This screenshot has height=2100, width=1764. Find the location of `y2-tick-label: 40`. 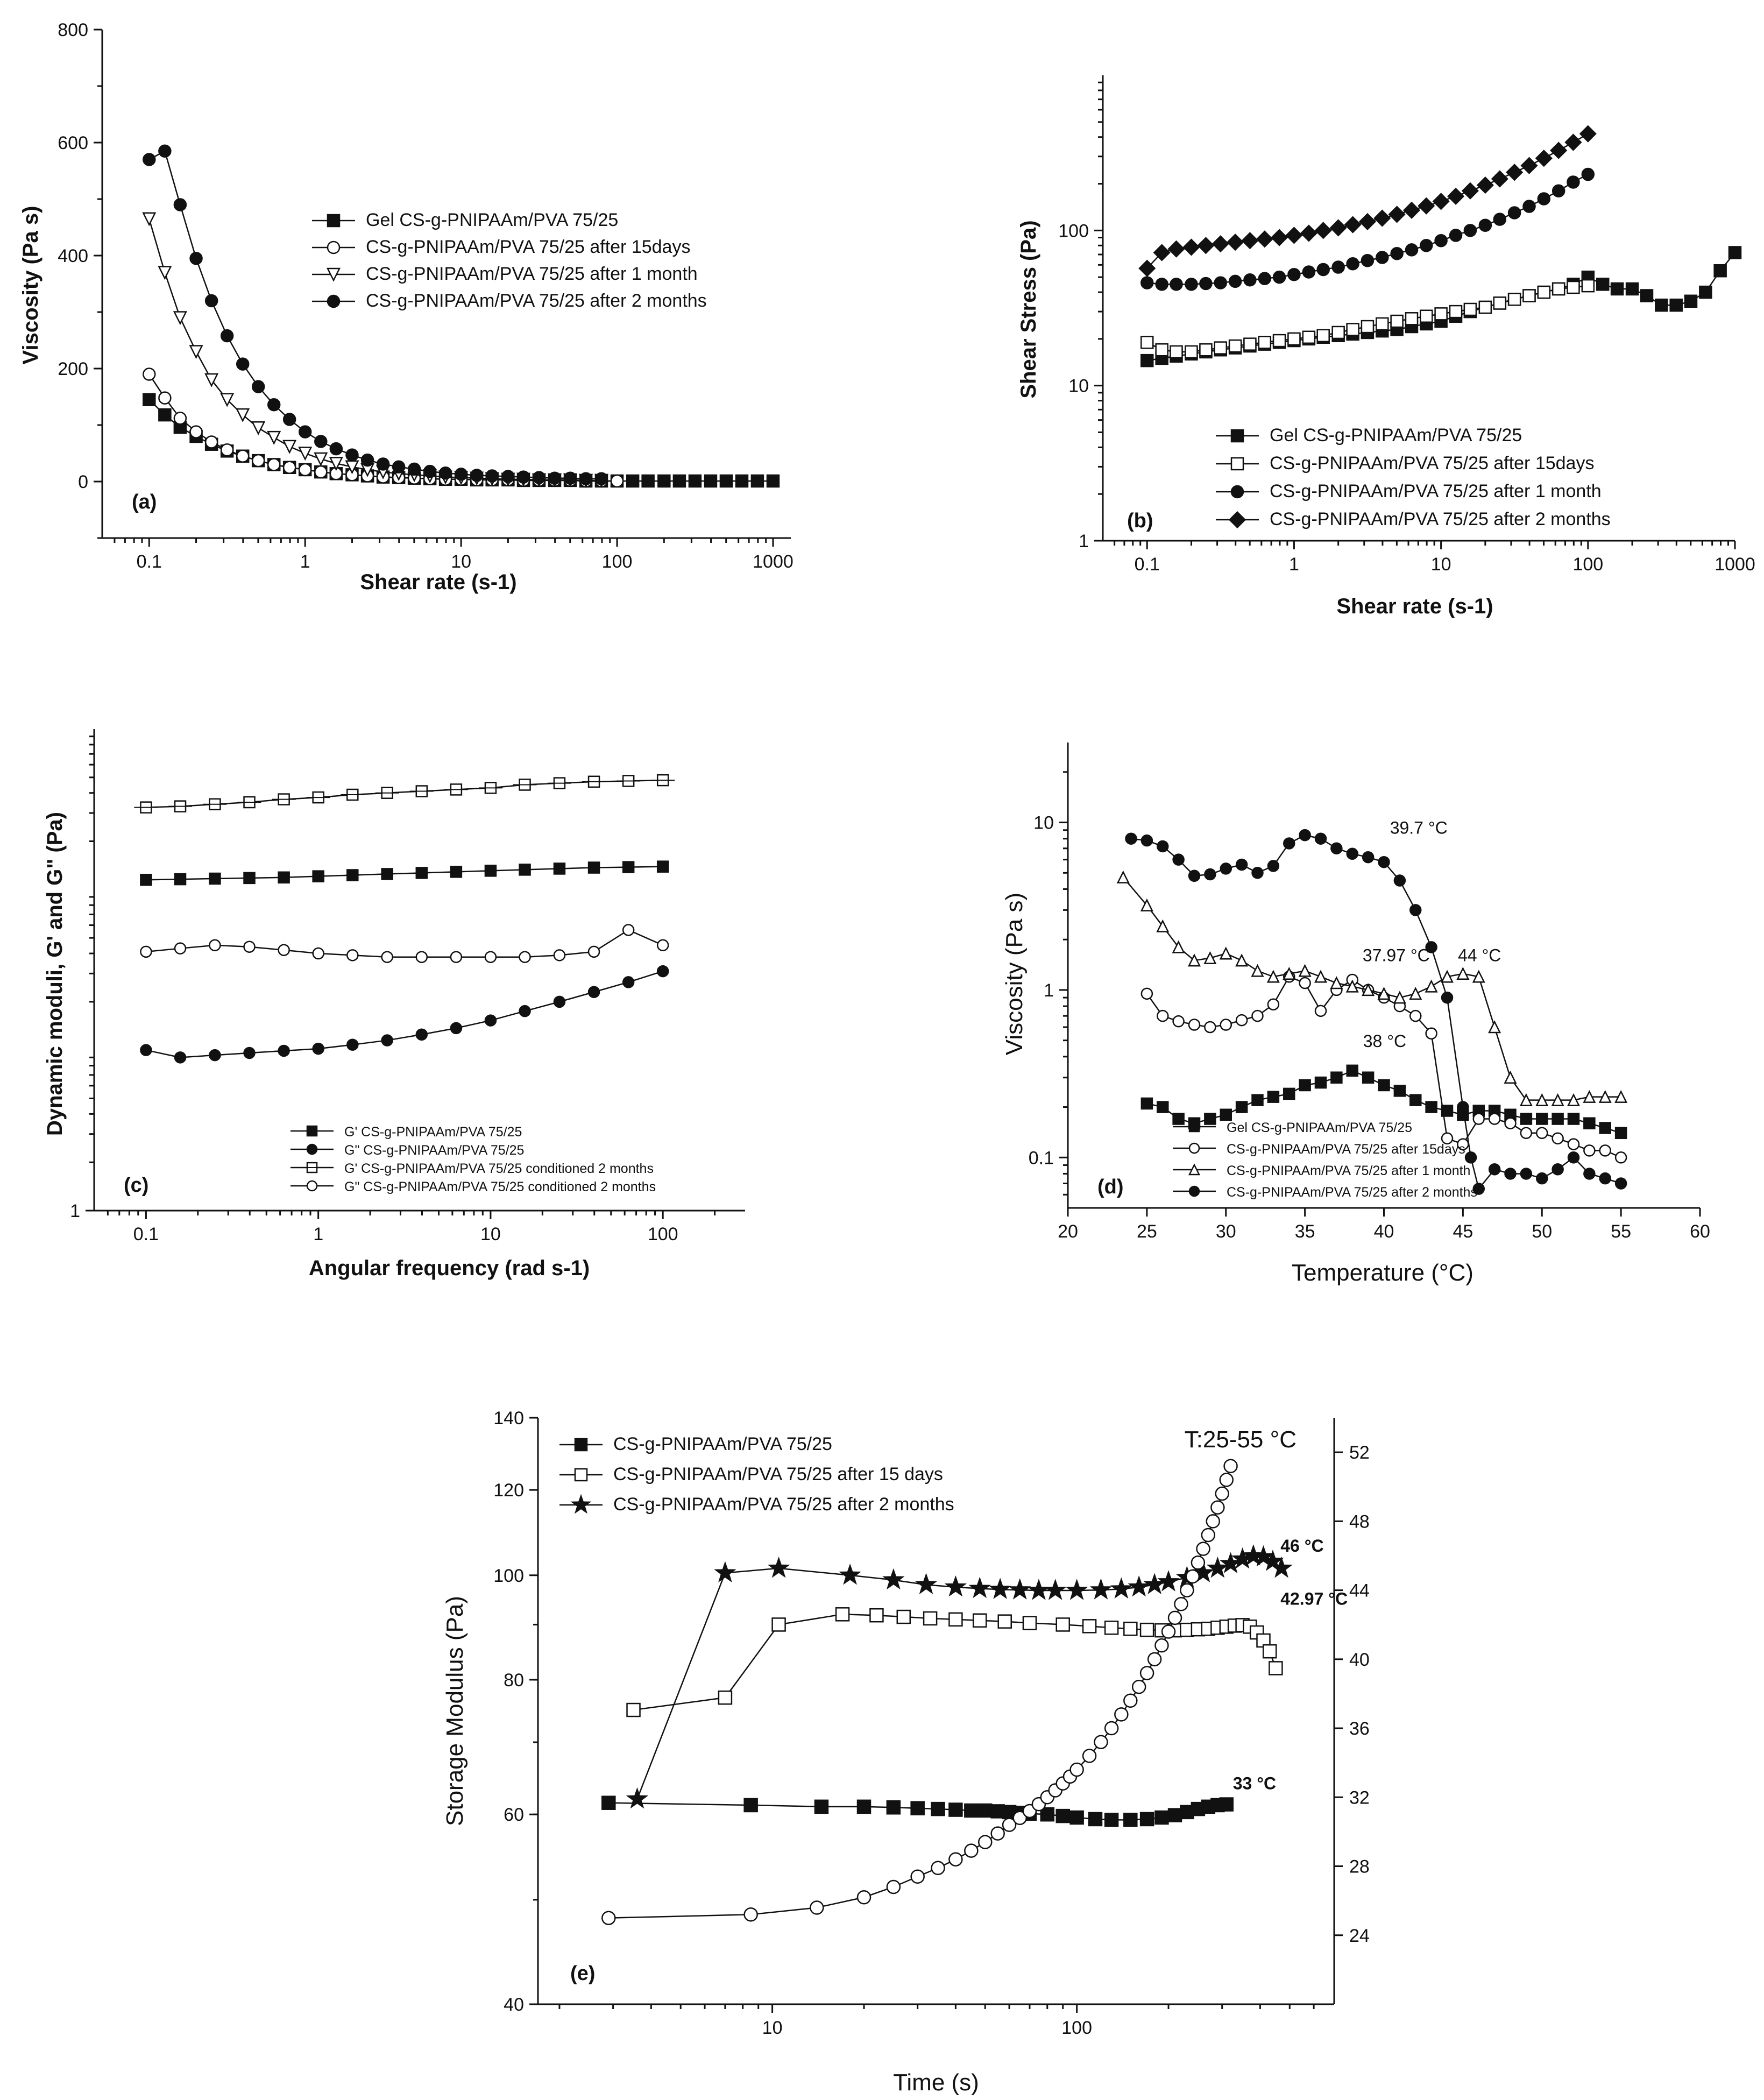

y2-tick-label: 40 is located at coordinates (1359, 1660).